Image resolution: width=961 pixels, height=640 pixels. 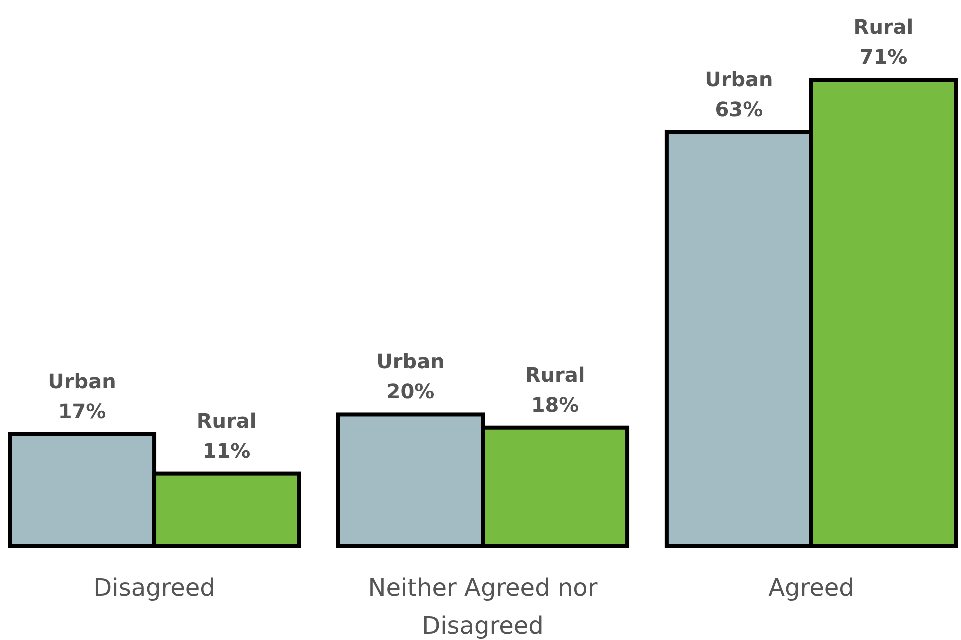 What do you see at coordinates (555, 404) in the screenshot?
I see `data-label: 18%` at bounding box center [555, 404].